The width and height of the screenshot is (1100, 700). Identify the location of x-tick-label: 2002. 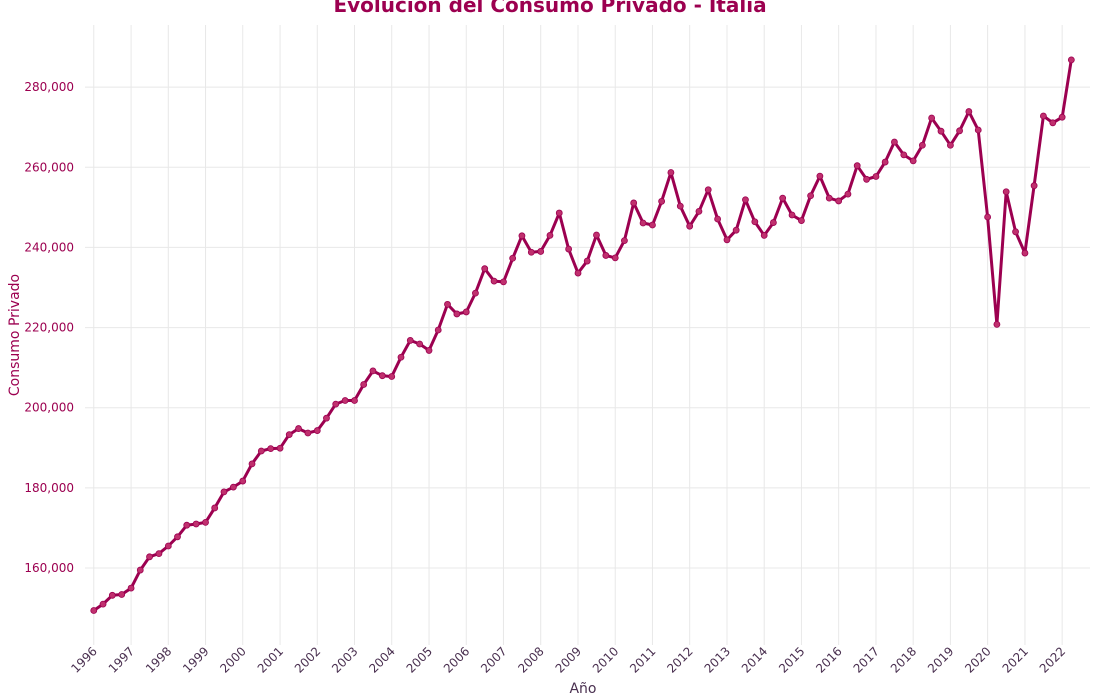
(307, 659).